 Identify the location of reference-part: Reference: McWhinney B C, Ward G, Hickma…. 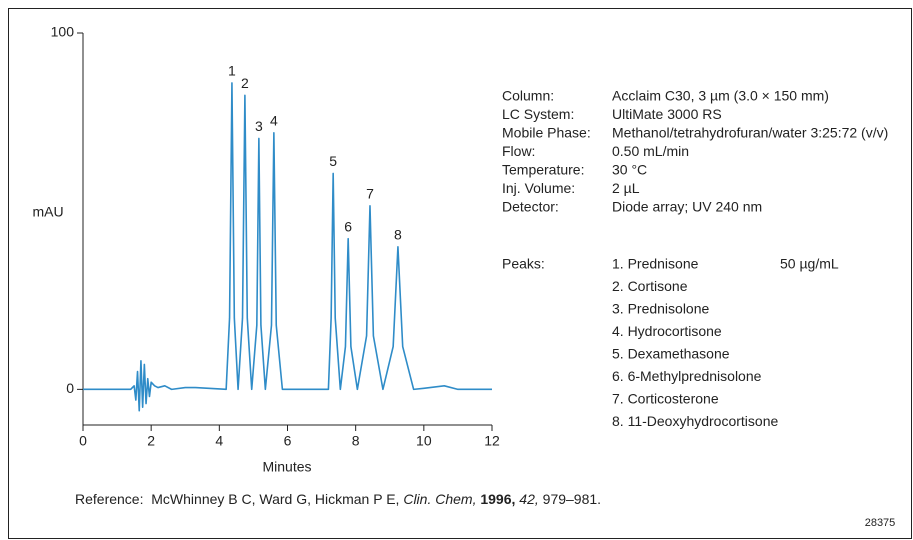
(239, 499).